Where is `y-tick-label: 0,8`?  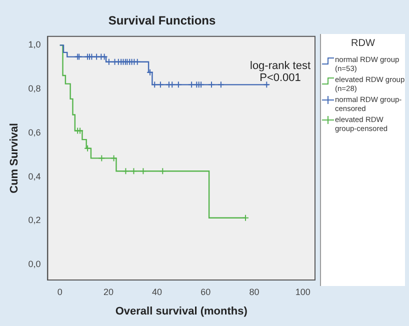 y-tick-label: 0,8 is located at coordinates (34, 89).